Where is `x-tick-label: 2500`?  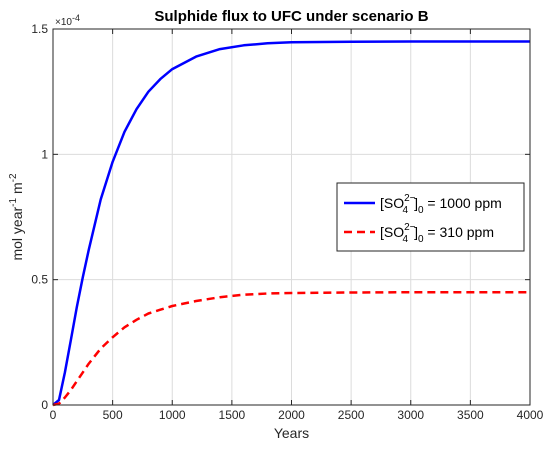 x-tick-label: 2500 is located at coordinates (351, 415).